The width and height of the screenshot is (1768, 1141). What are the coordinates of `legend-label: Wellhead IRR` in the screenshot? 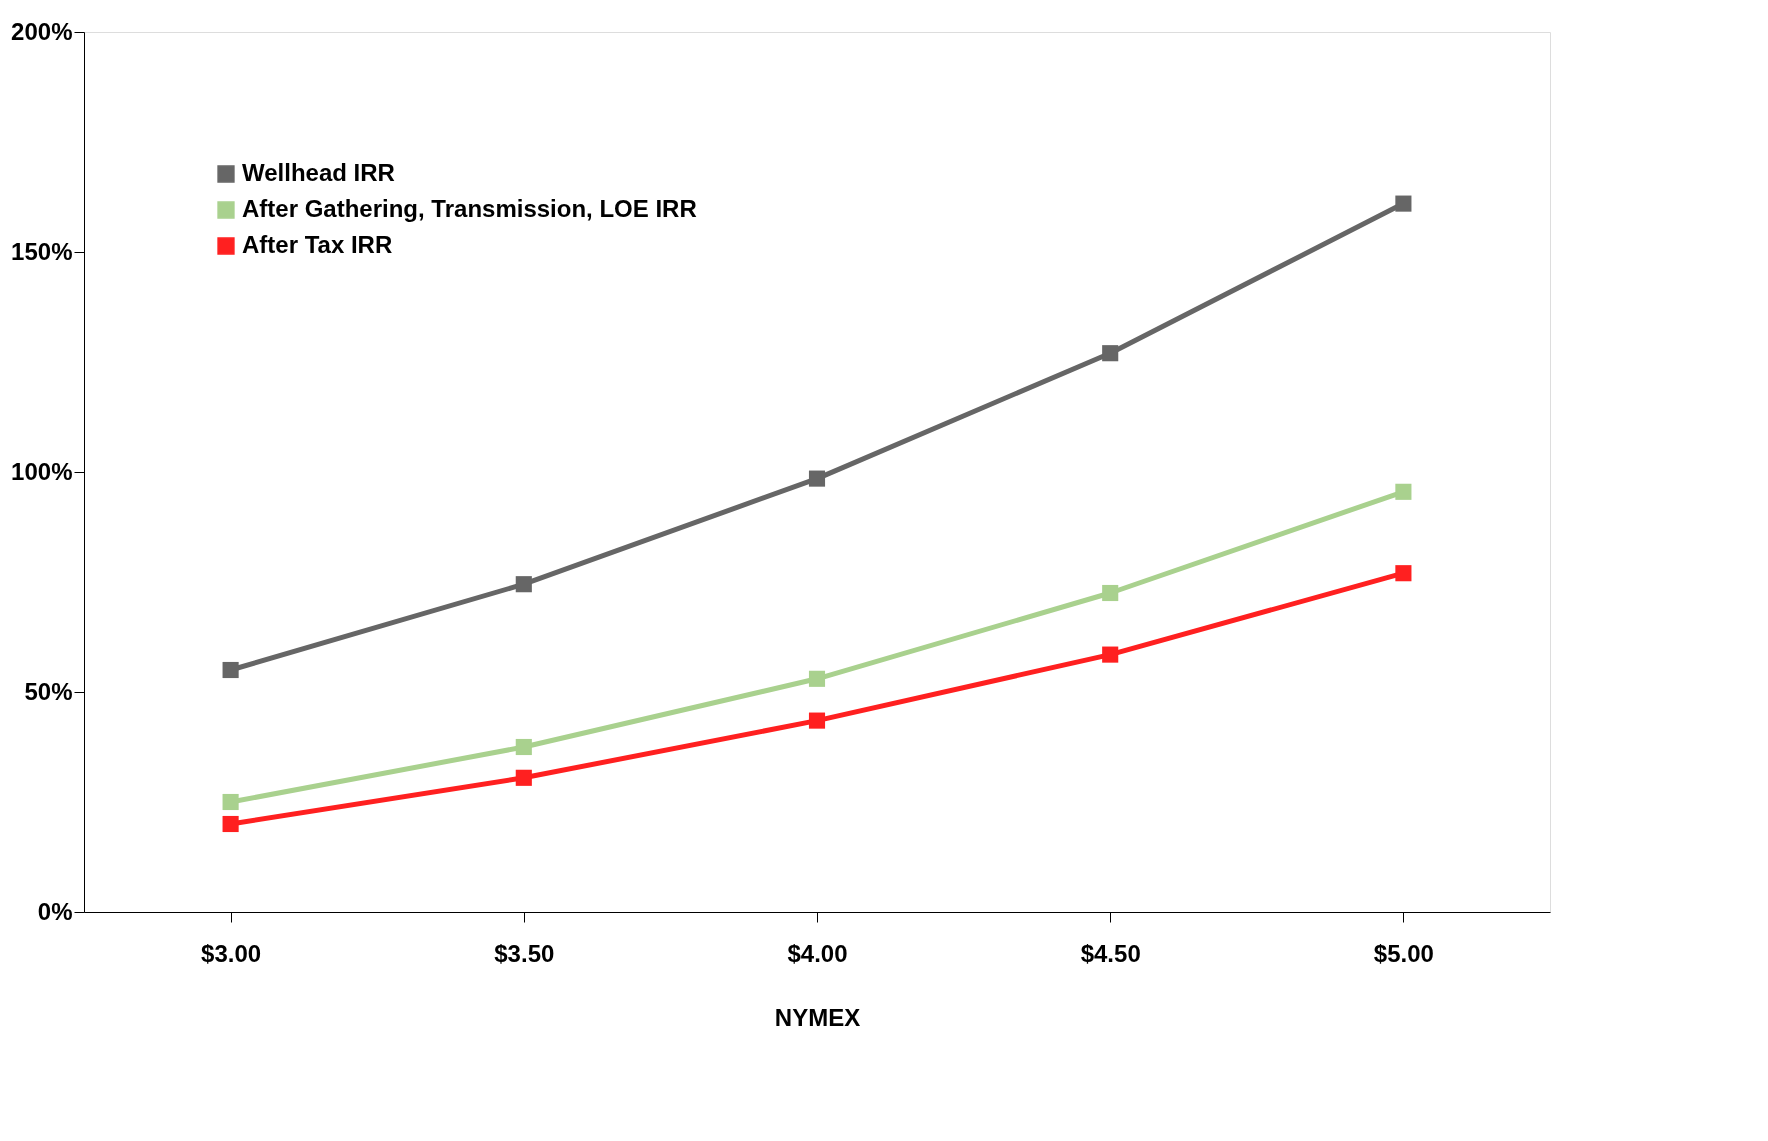 It's located at (318, 172).